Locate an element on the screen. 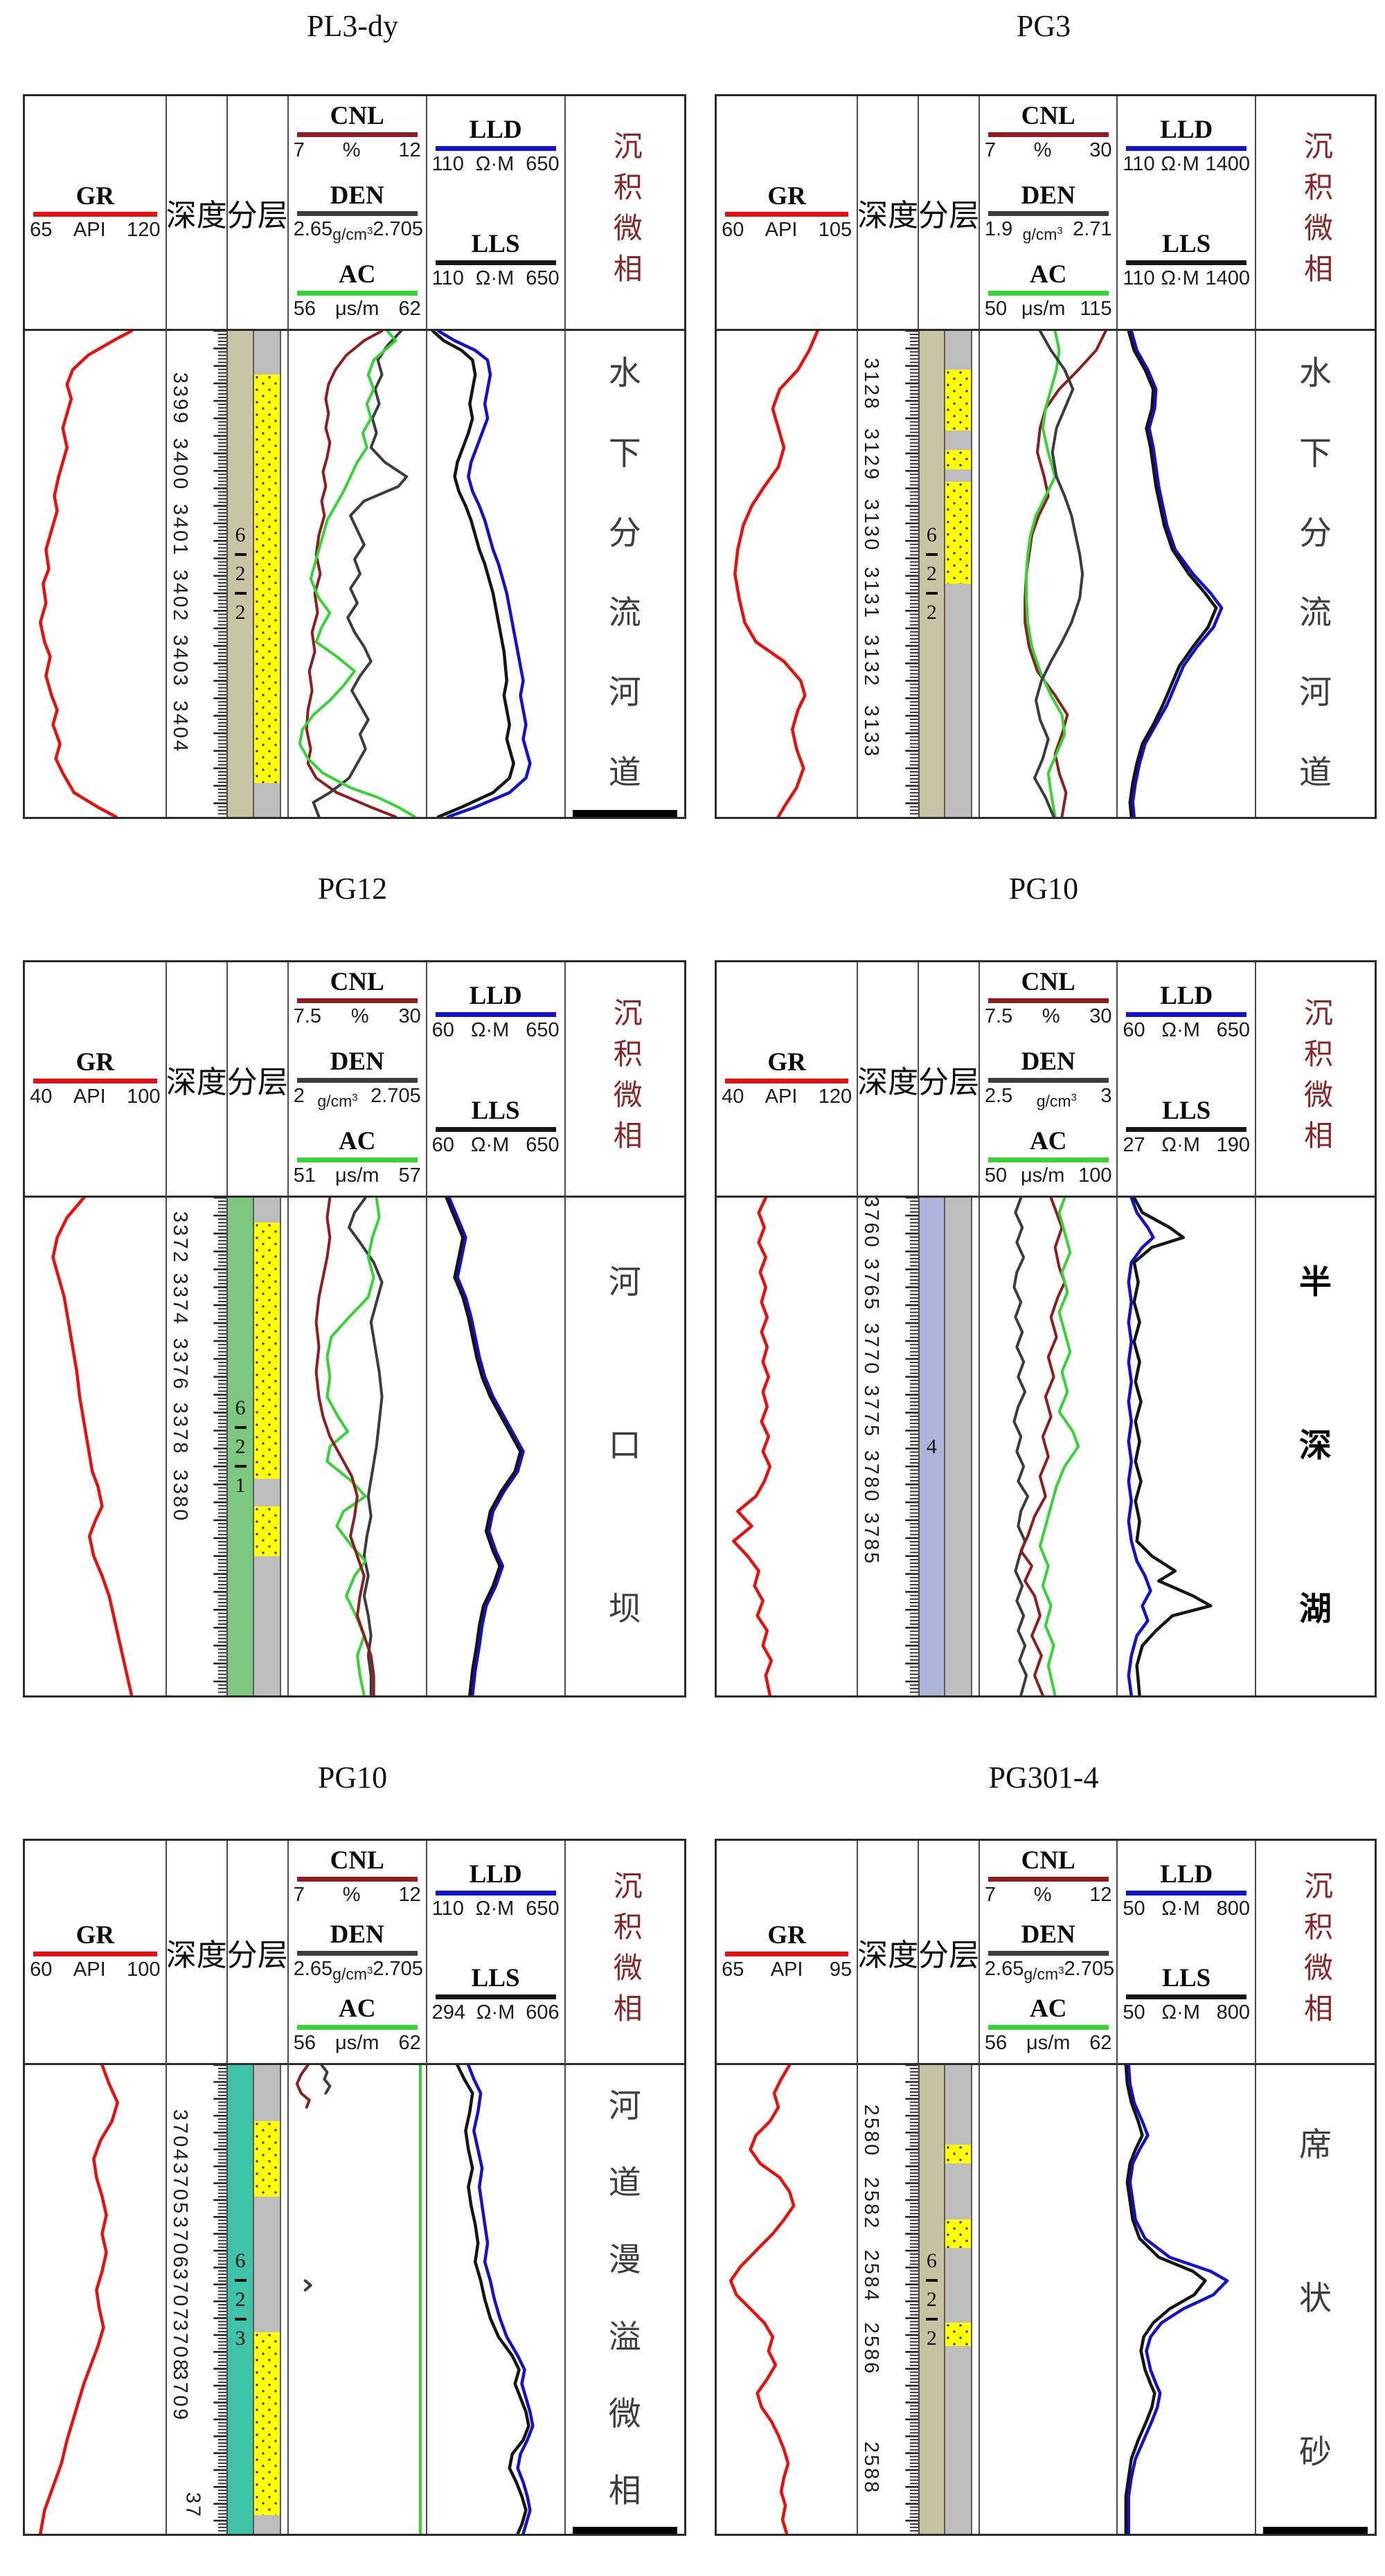 The image size is (1385, 2576). ac-scale-line is located at coordinates (357, 2027).